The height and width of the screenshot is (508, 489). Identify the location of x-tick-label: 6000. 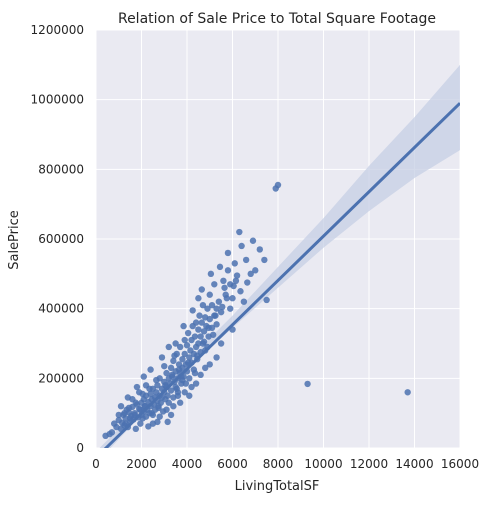
(232, 464).